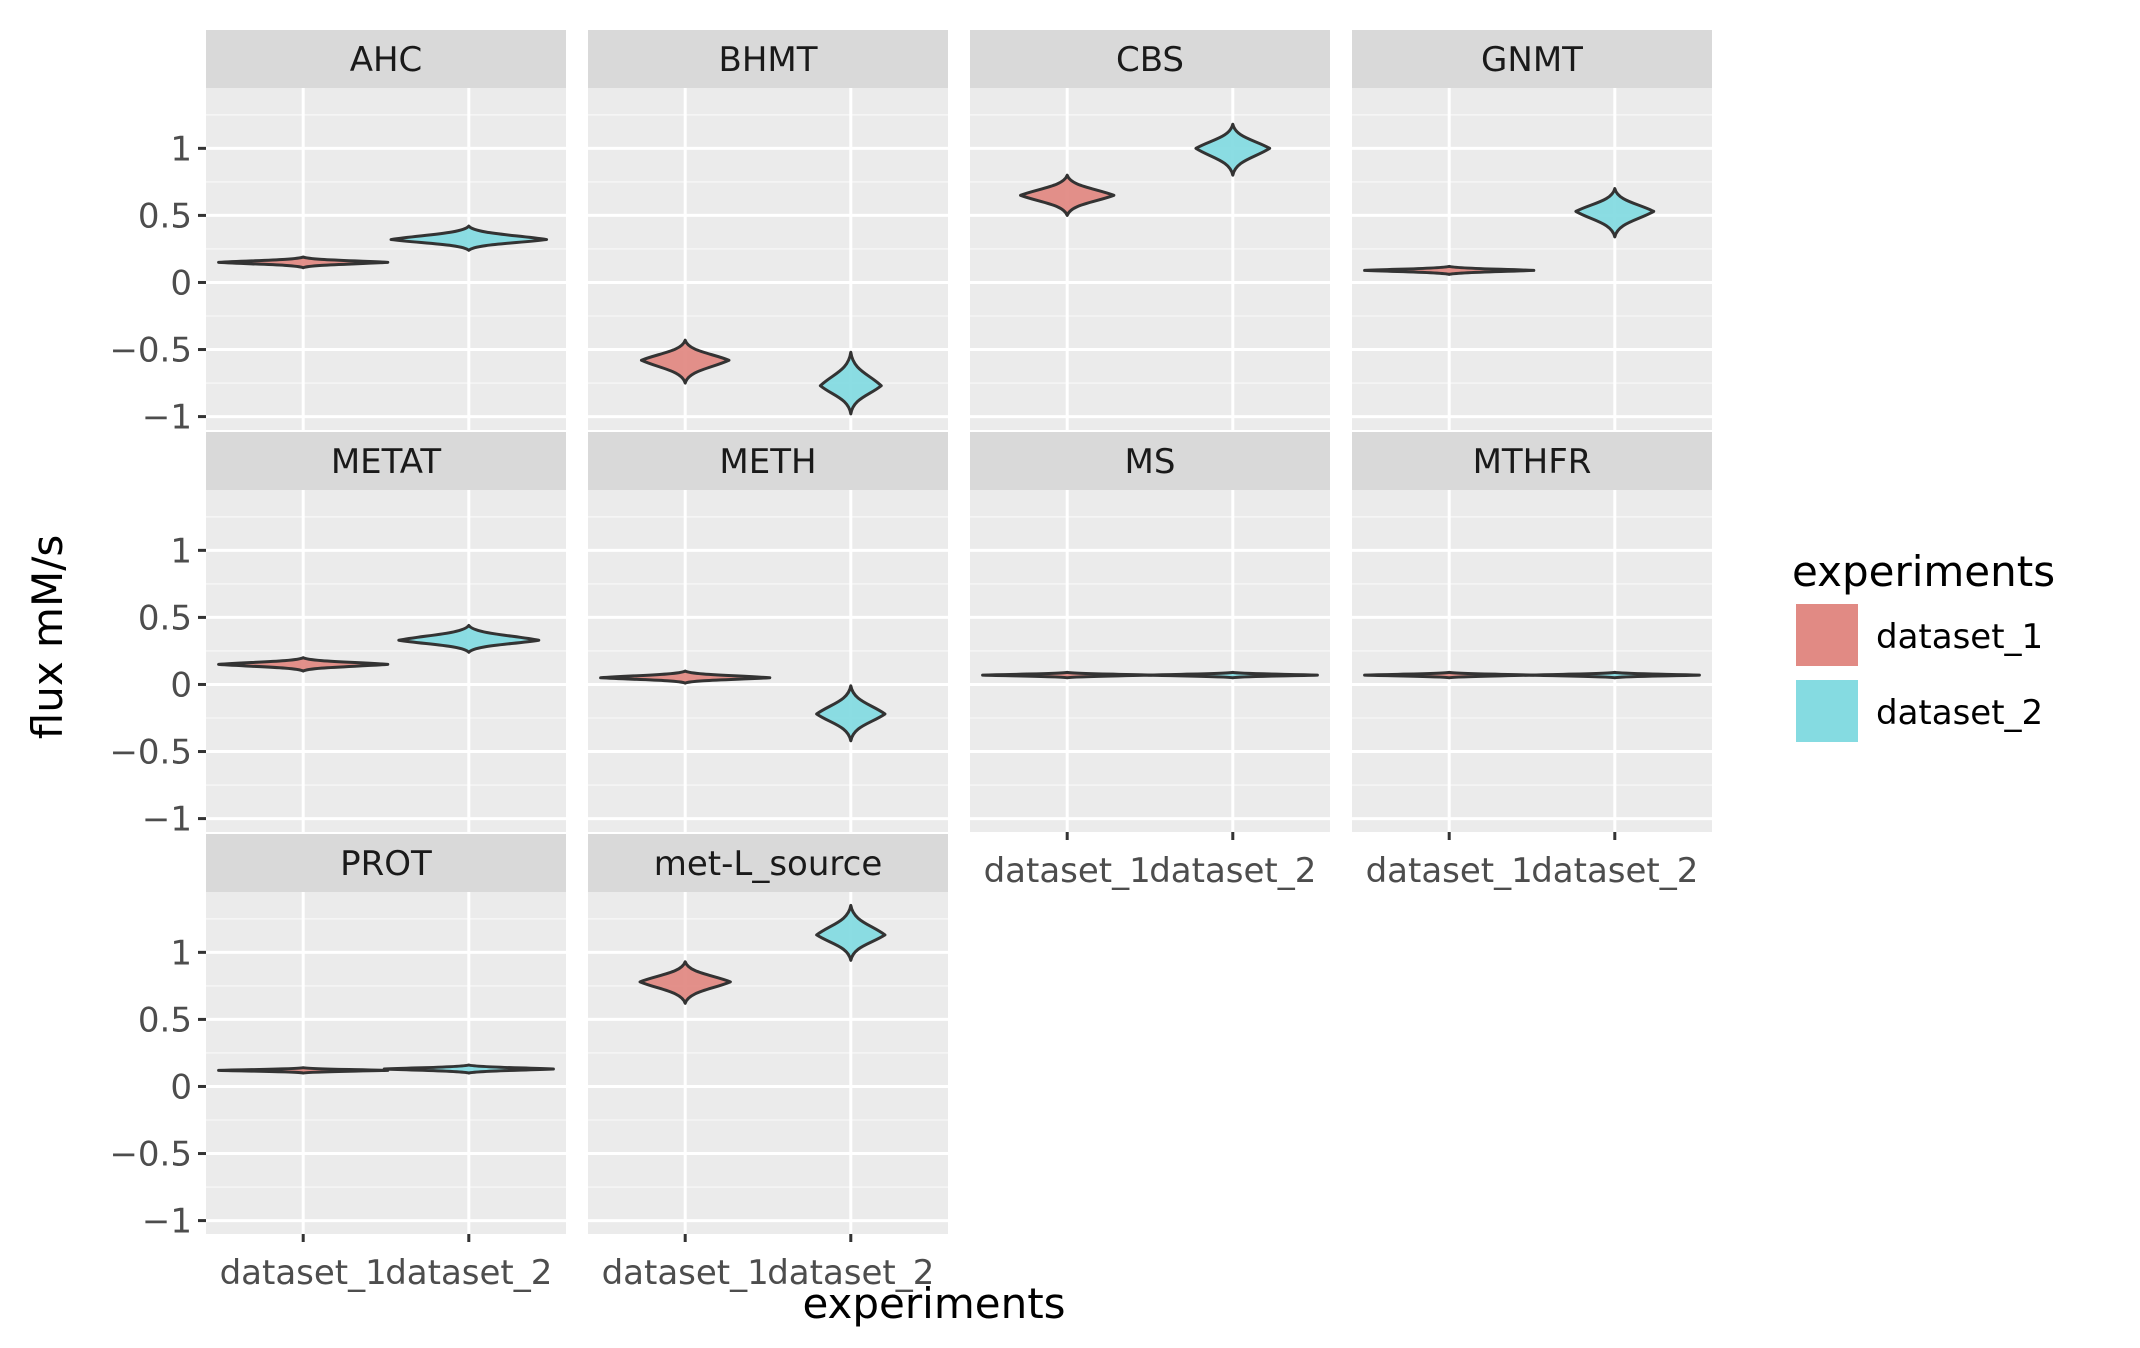 The image size is (2140, 1348). I want to click on facet-panel: BHMT, so click(768, 230).